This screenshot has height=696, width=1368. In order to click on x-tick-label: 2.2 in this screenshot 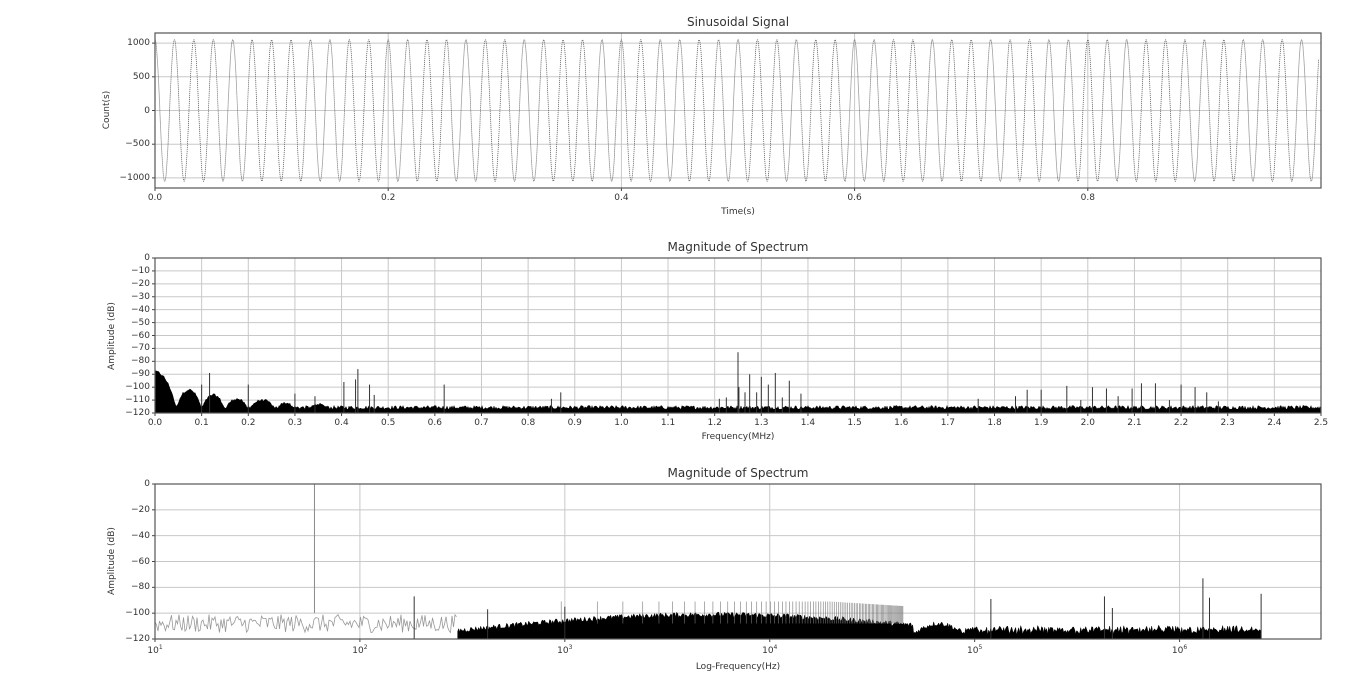, I will do `click(1181, 423)`.